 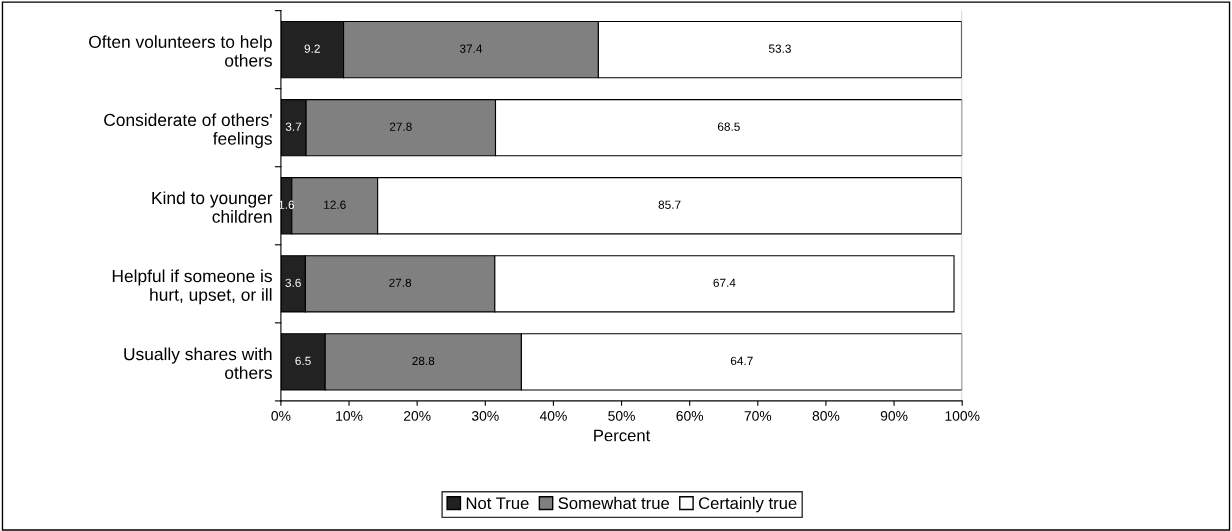 I want to click on legend-label: Not True, so click(x=497, y=503).